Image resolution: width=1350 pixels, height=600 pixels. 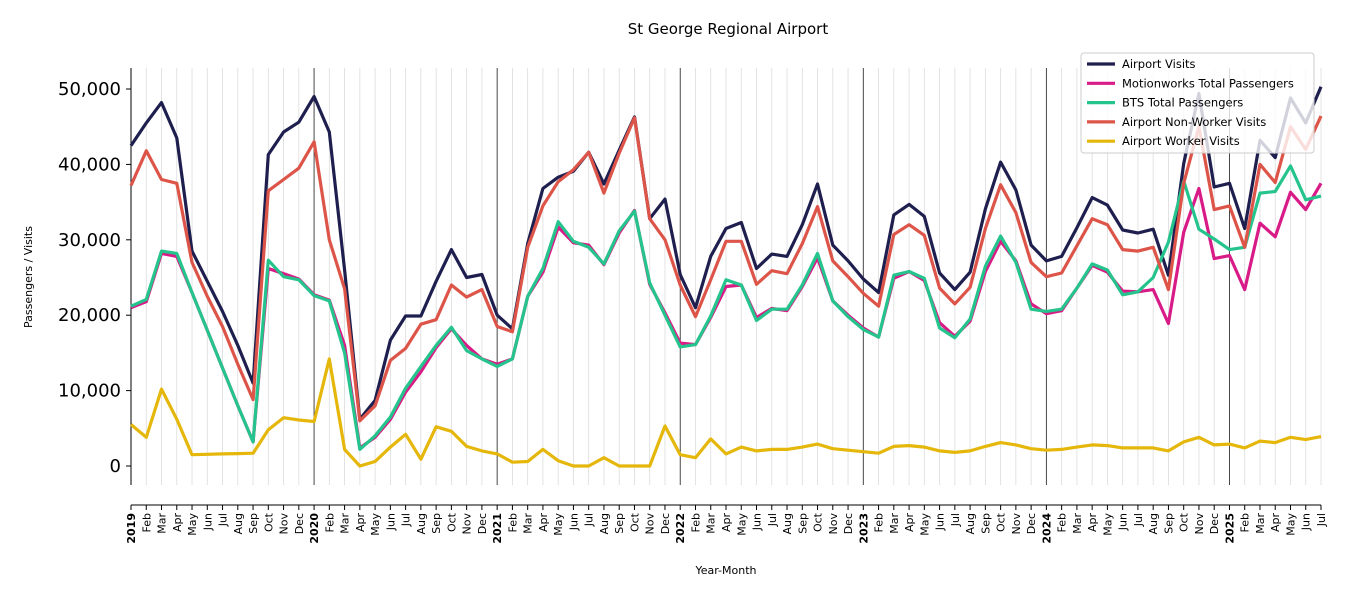 I want to click on x-tick-label-year: 2024, so click(x=1046, y=528).